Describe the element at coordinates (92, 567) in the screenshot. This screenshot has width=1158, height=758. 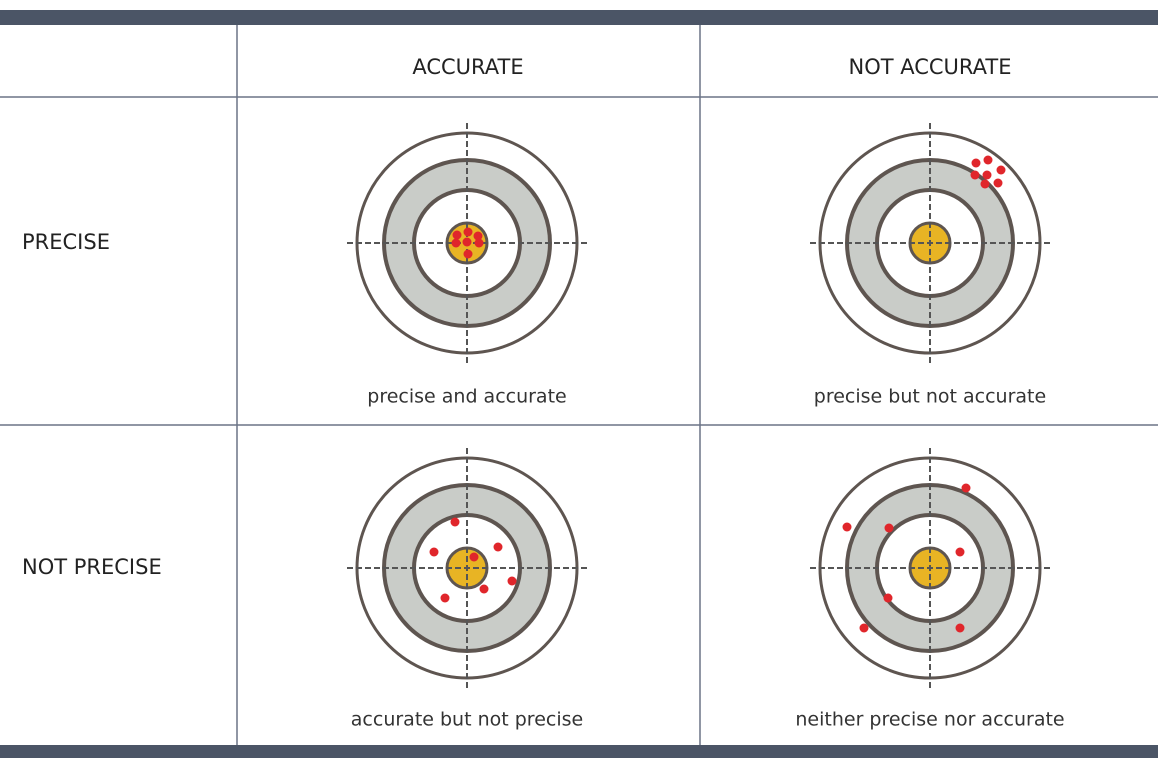
I see `row-label: NOT PRECISE` at that location.